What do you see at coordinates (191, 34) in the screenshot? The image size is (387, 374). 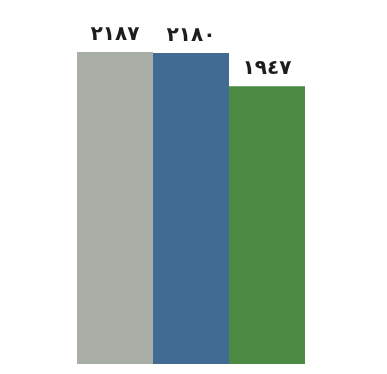 I see `bar-value-label-2: ٢١٨٠` at bounding box center [191, 34].